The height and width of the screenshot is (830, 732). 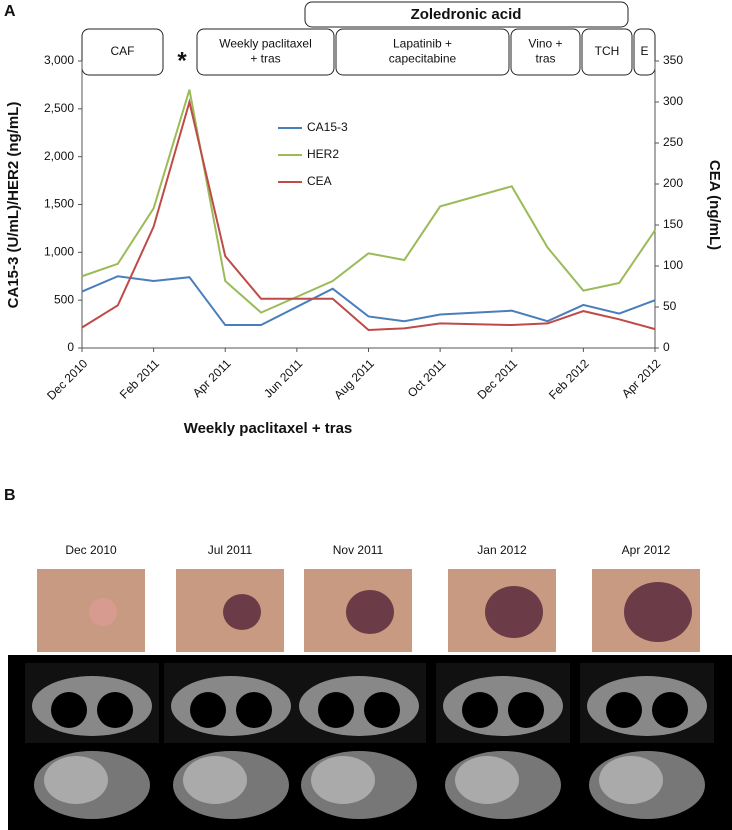 I want to click on regimen-label: Lapatinib +, so click(x=422, y=44).